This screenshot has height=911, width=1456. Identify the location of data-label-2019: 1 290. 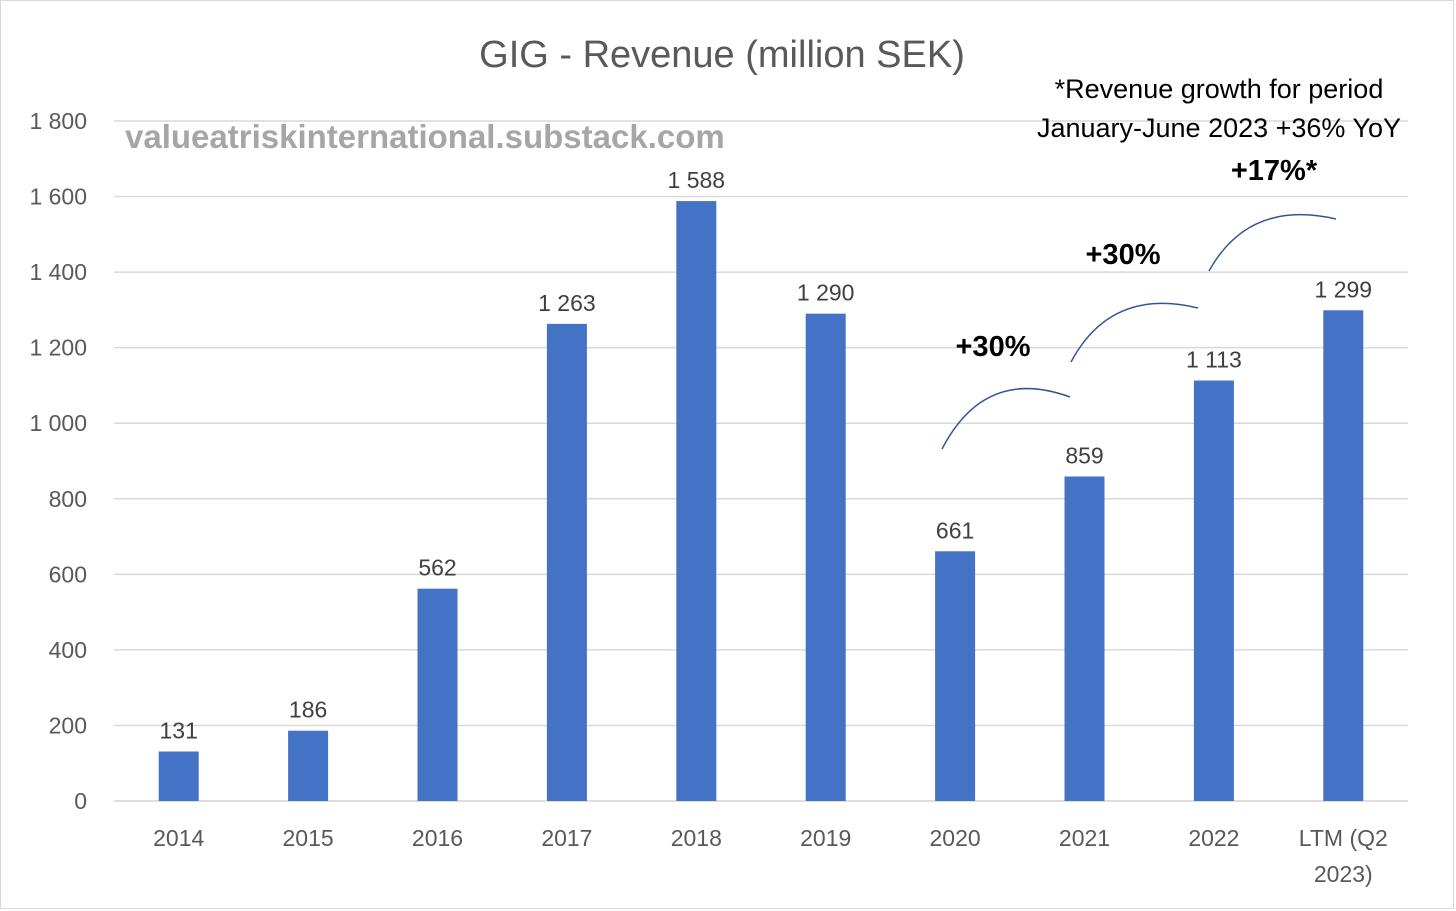
(826, 293).